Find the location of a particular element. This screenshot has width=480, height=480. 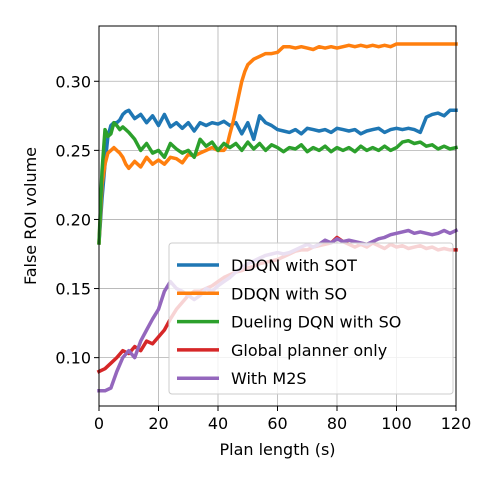

x-tick-label: 20 is located at coordinates (158, 423).